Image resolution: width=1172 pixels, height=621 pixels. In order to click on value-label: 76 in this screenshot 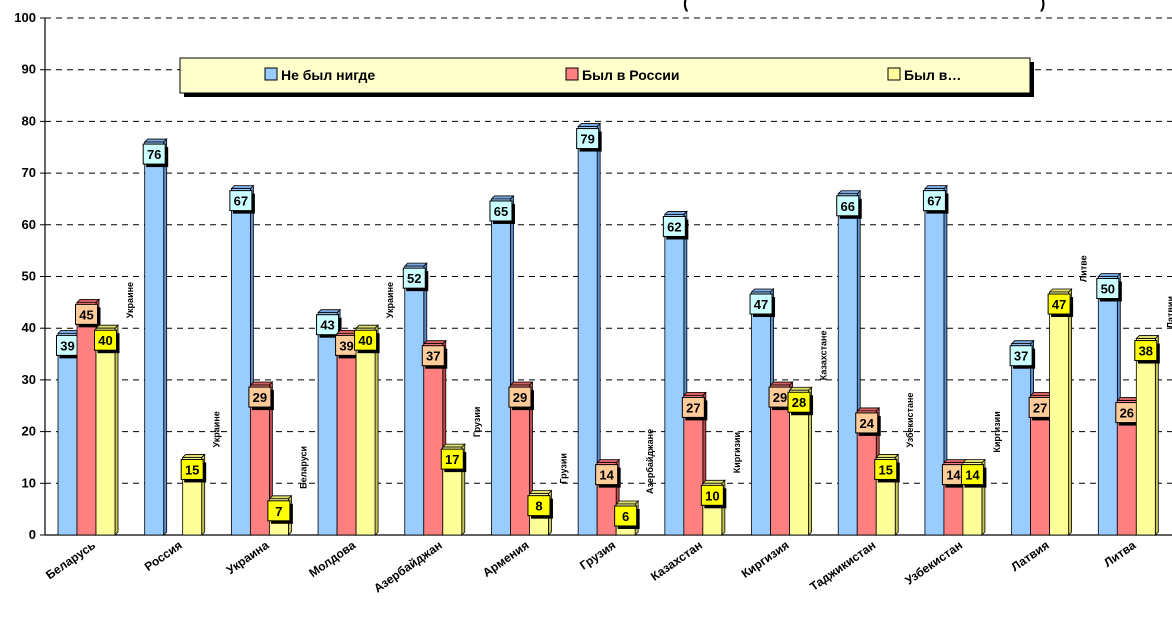, I will do `click(154, 154)`.